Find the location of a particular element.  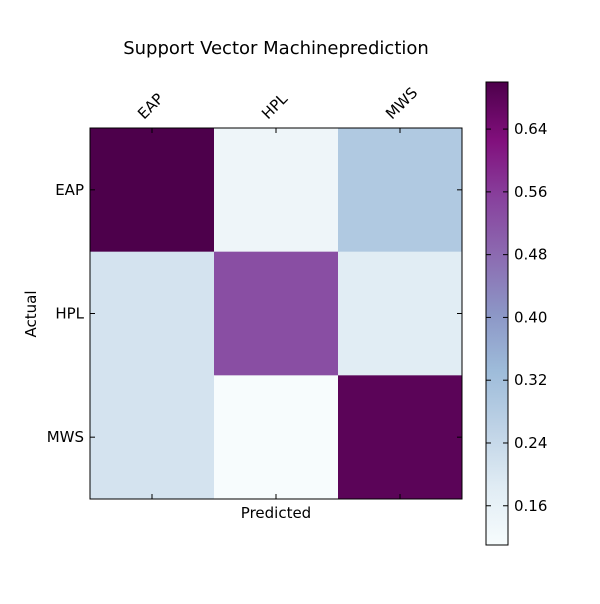

x-tick-label-eap: EAP is located at coordinates (150, 106).